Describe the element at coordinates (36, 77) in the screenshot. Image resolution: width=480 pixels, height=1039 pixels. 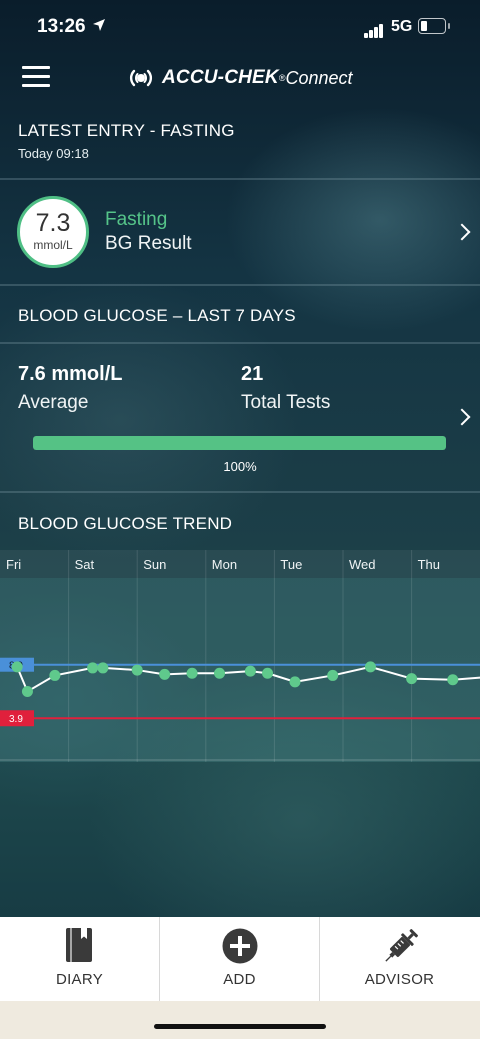
I see `menu-icon` at that location.